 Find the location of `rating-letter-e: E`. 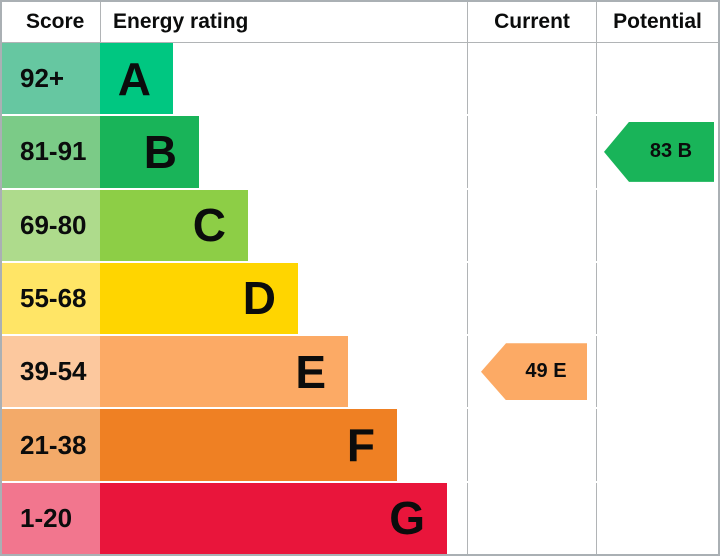

rating-letter-e: E is located at coordinates (310, 371).